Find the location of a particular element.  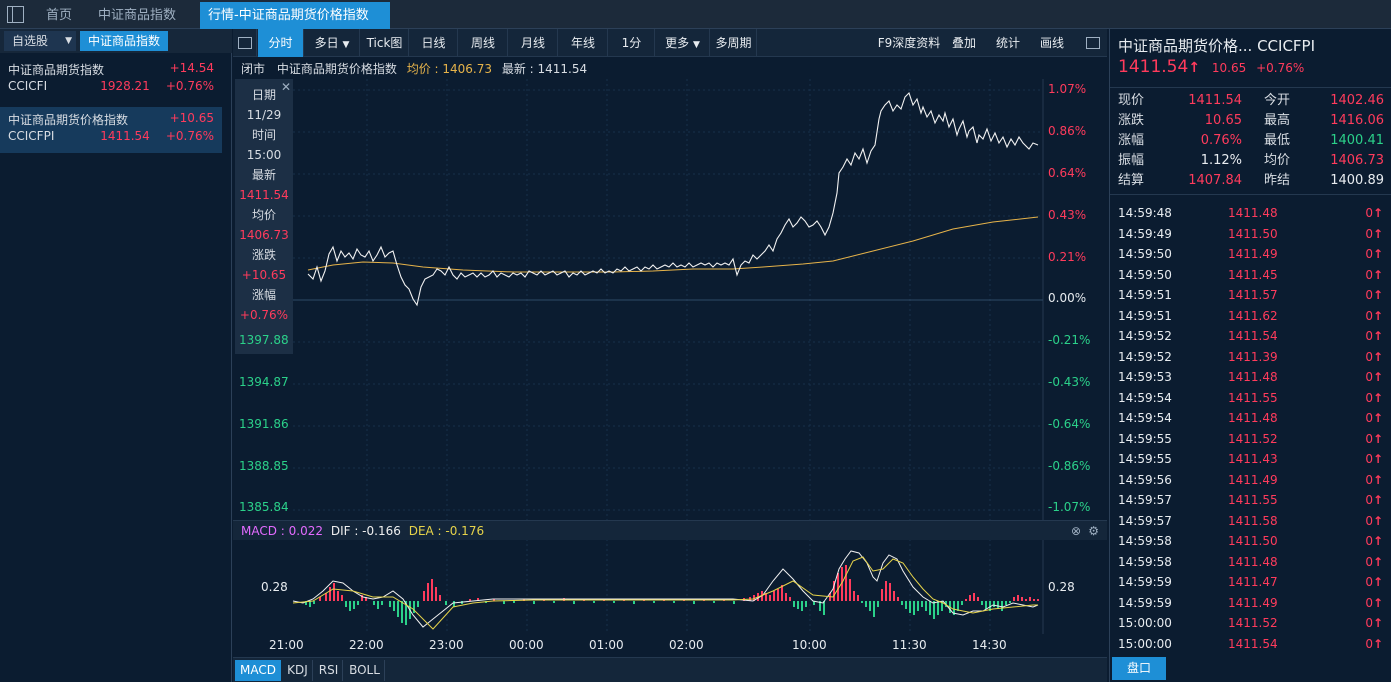

tooltip-pct-label: 涨幅 is located at coordinates (263, 295).